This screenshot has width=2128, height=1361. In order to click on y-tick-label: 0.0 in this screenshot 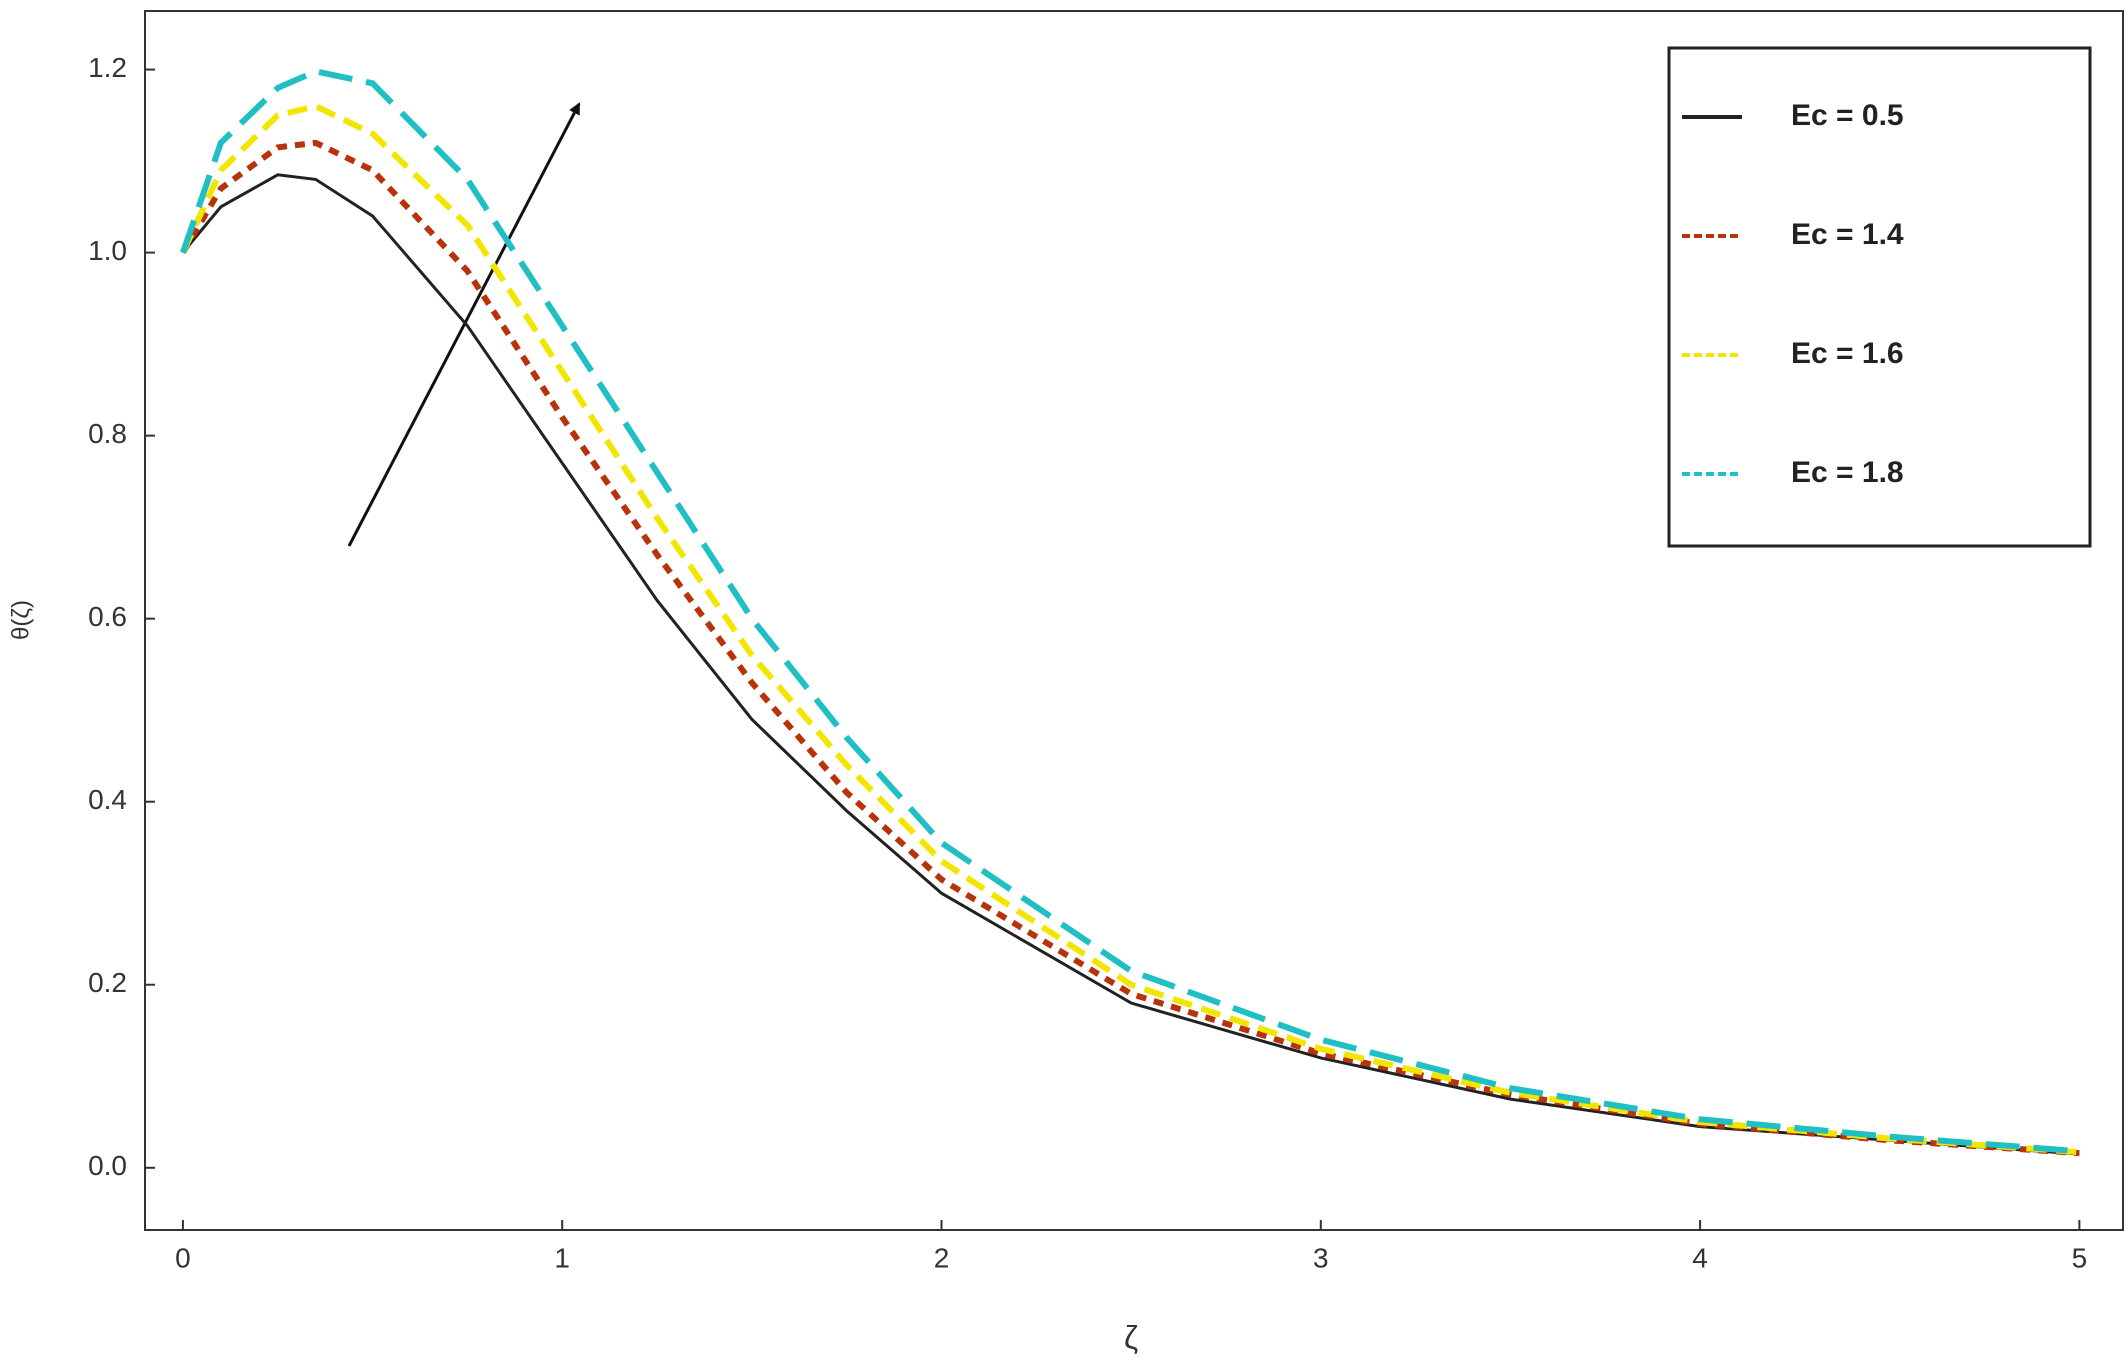, I will do `click(107, 1165)`.